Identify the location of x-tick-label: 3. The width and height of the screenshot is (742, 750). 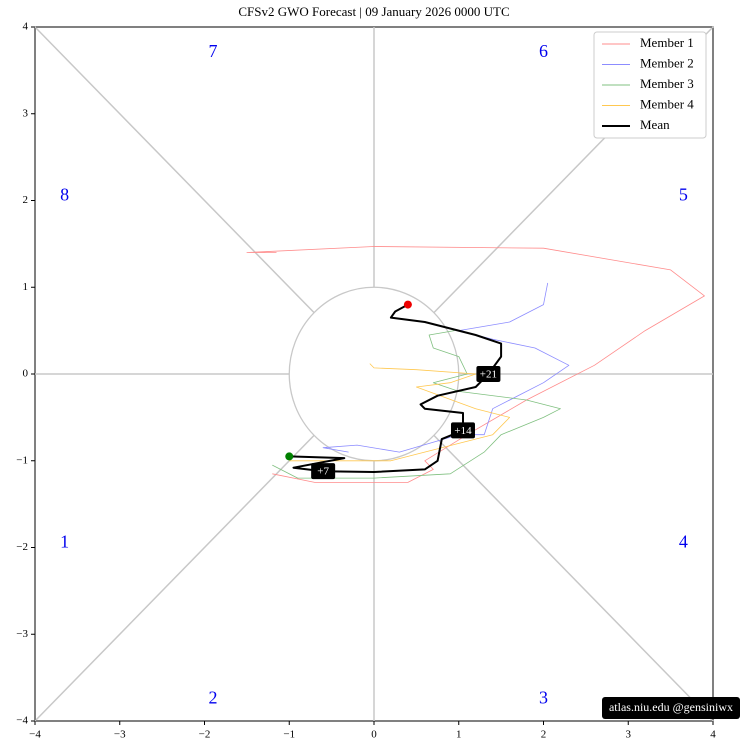
(629, 735).